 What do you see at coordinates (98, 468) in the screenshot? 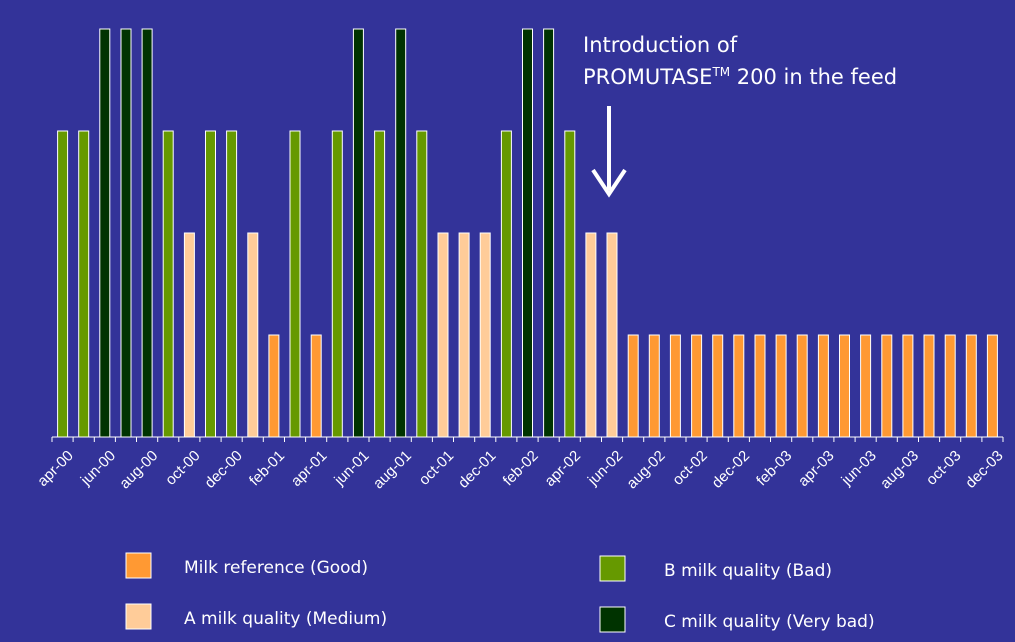
I see `x-tick-label: jun-00` at bounding box center [98, 468].